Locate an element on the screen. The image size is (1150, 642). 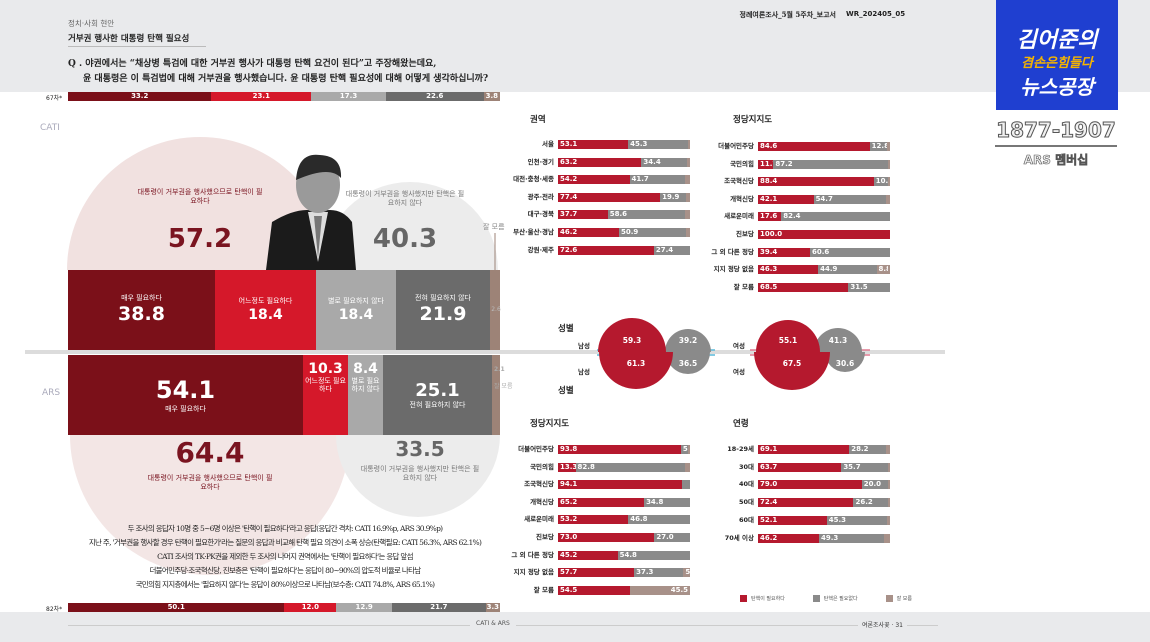
bar-segment: 72.4 is located at coordinates (806, 503).